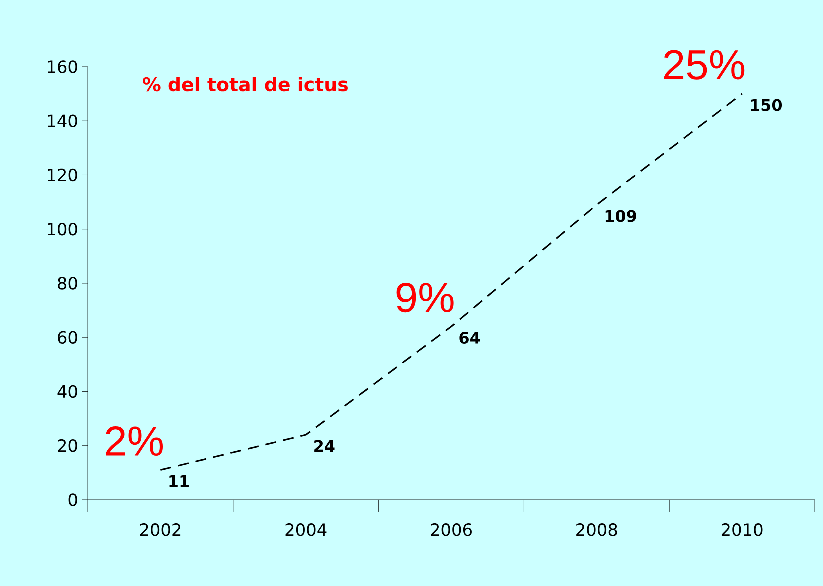  What do you see at coordinates (425, 297) in the screenshot?
I see `annotation: 9%` at bounding box center [425, 297].